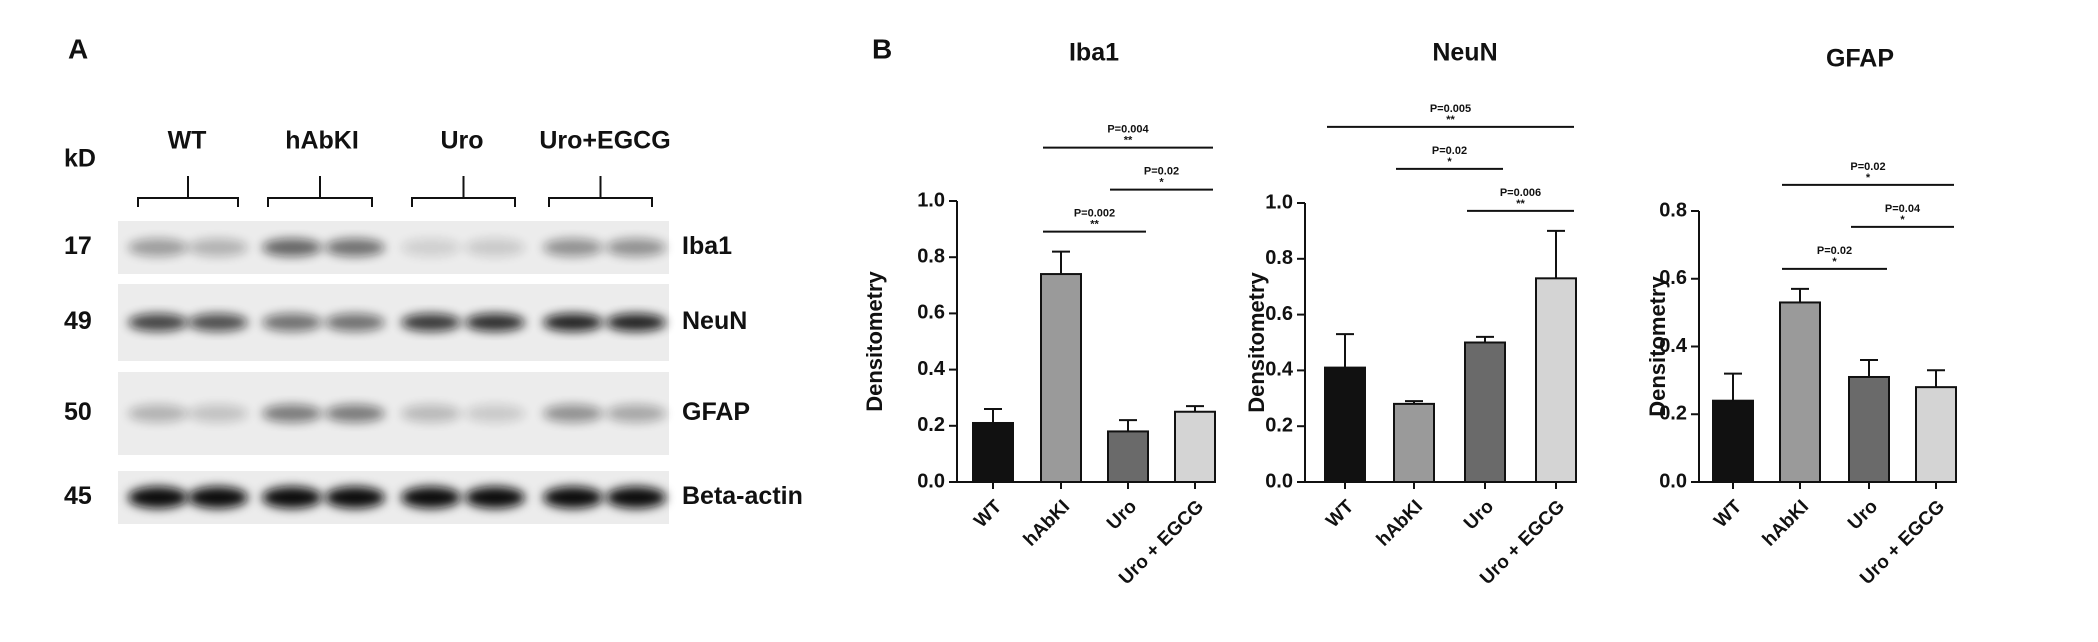 Image resolution: width=2098 pixels, height=642 pixels. What do you see at coordinates (78, 412) in the screenshot?
I see `kd-label: 50` at bounding box center [78, 412].